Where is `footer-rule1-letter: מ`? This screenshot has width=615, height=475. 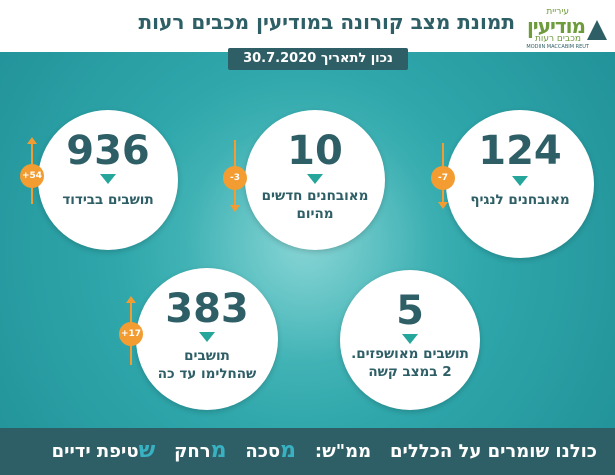 footer-rule1-letter: מ is located at coordinates (288, 450).